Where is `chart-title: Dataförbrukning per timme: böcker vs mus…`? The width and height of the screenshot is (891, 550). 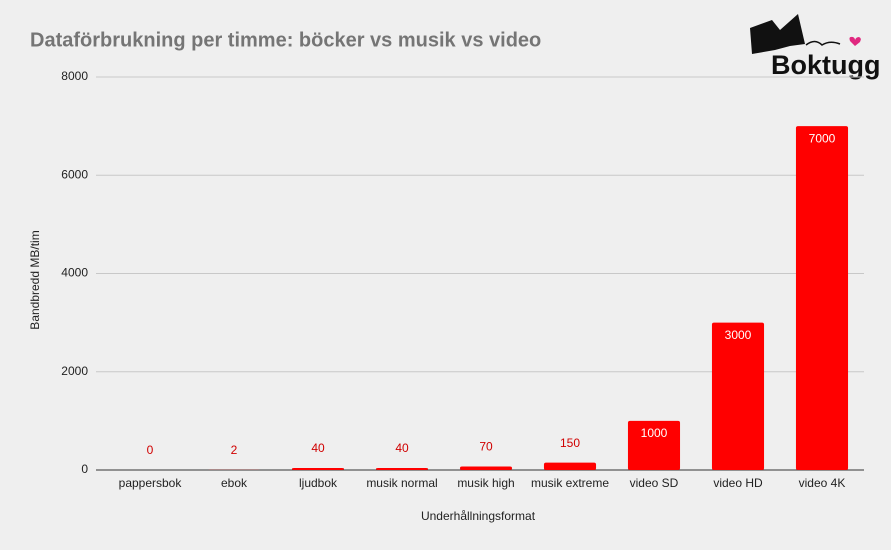
chart-title: Dataförbrukning per timme: böcker vs mus… is located at coordinates (285, 40).